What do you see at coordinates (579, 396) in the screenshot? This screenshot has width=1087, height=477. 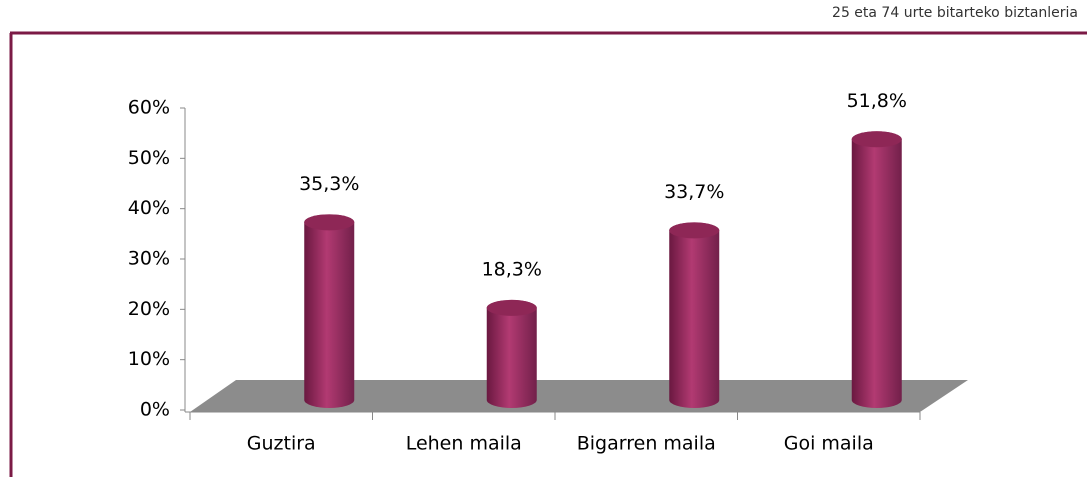 I see `floor` at bounding box center [579, 396].